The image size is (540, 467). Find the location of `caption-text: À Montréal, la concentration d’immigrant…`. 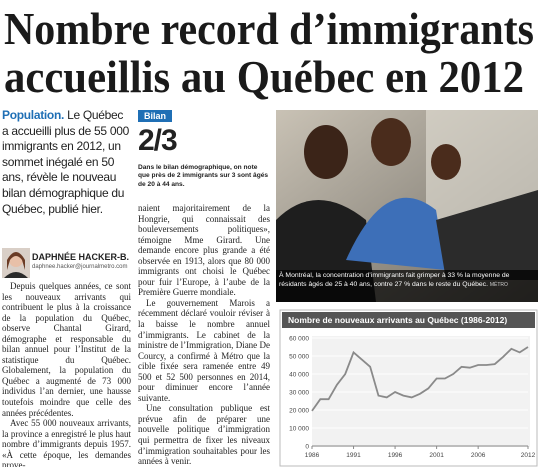

caption-text: À Montréal, la concentration d’immigrant… is located at coordinates (394, 280).